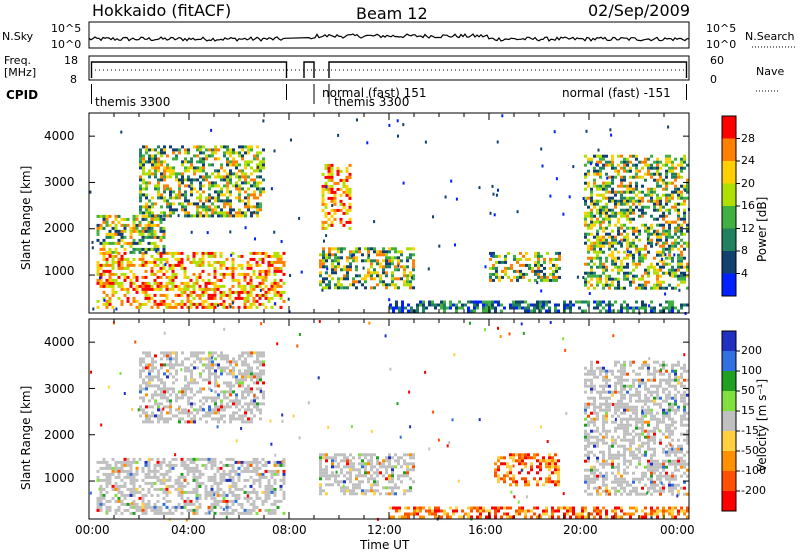 The height and width of the screenshot is (554, 800). What do you see at coordinates (73, 79) in the screenshot?
I see `freq-tick-low: 8` at bounding box center [73, 79].